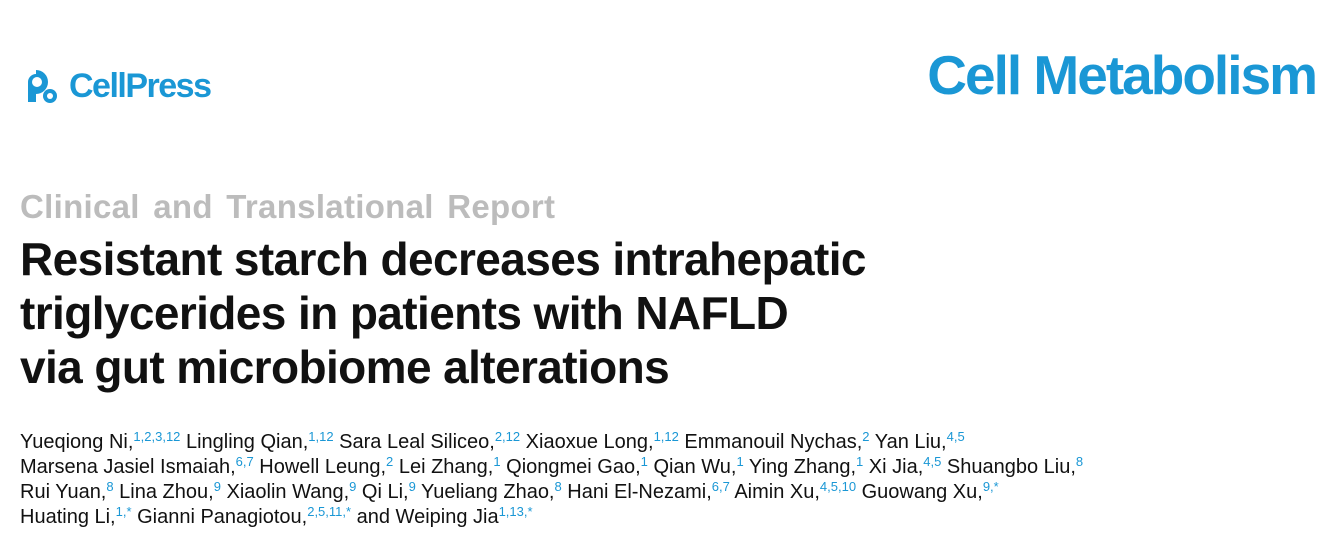 This screenshot has width=1342, height=538. Describe the element at coordinates (42, 86) in the screenshot. I see `cellpress-logo-icon` at that location.